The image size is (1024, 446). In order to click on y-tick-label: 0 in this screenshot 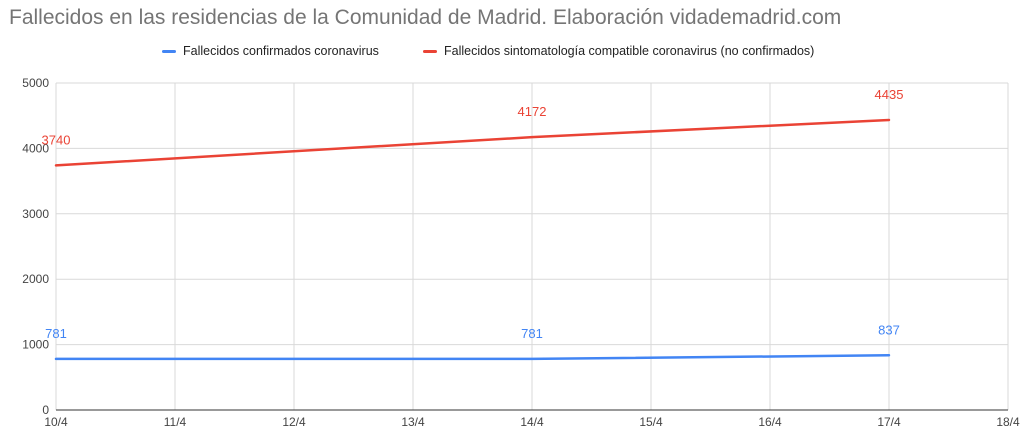, I will do `click(45, 410)`.